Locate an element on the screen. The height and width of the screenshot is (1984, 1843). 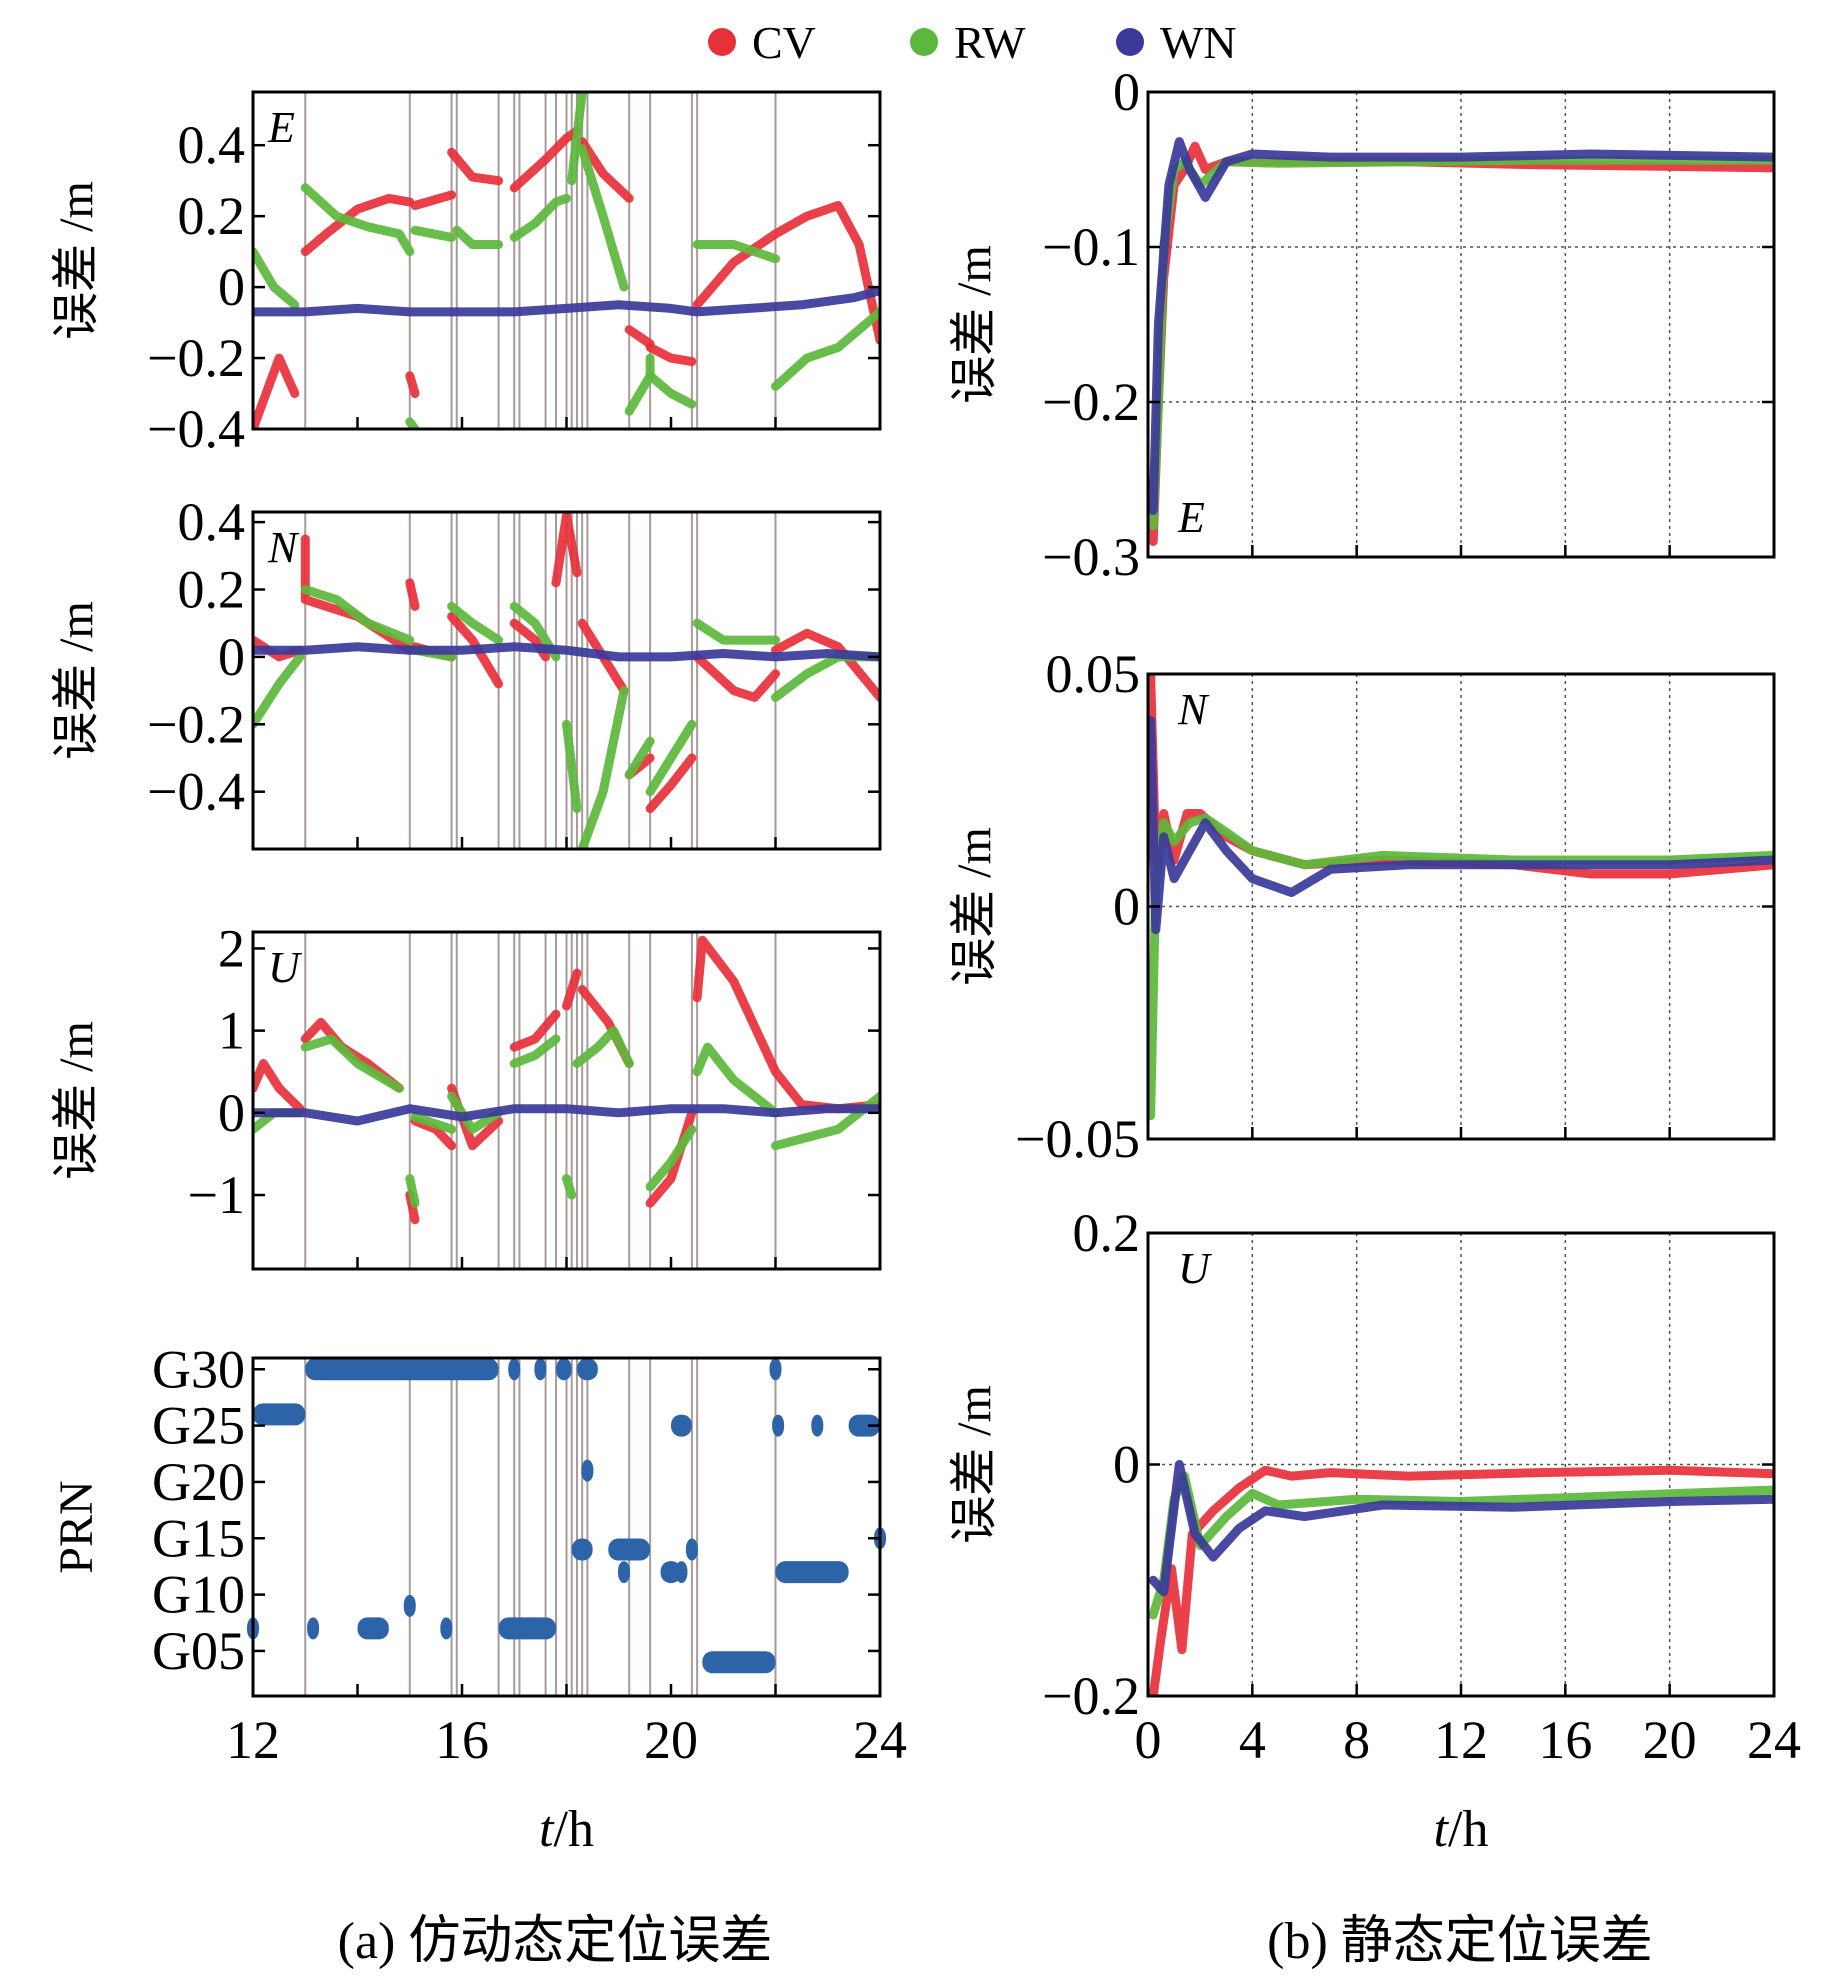
y-tick-label: −0.05 is located at coordinates (1077, 1139).